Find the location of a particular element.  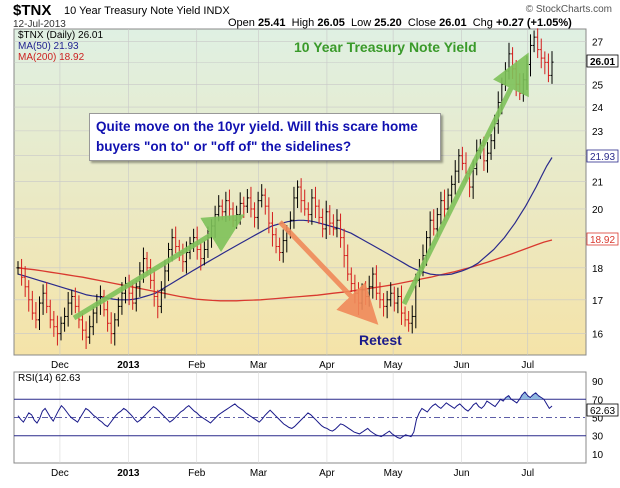

month-label: Dec is located at coordinates (60, 365).